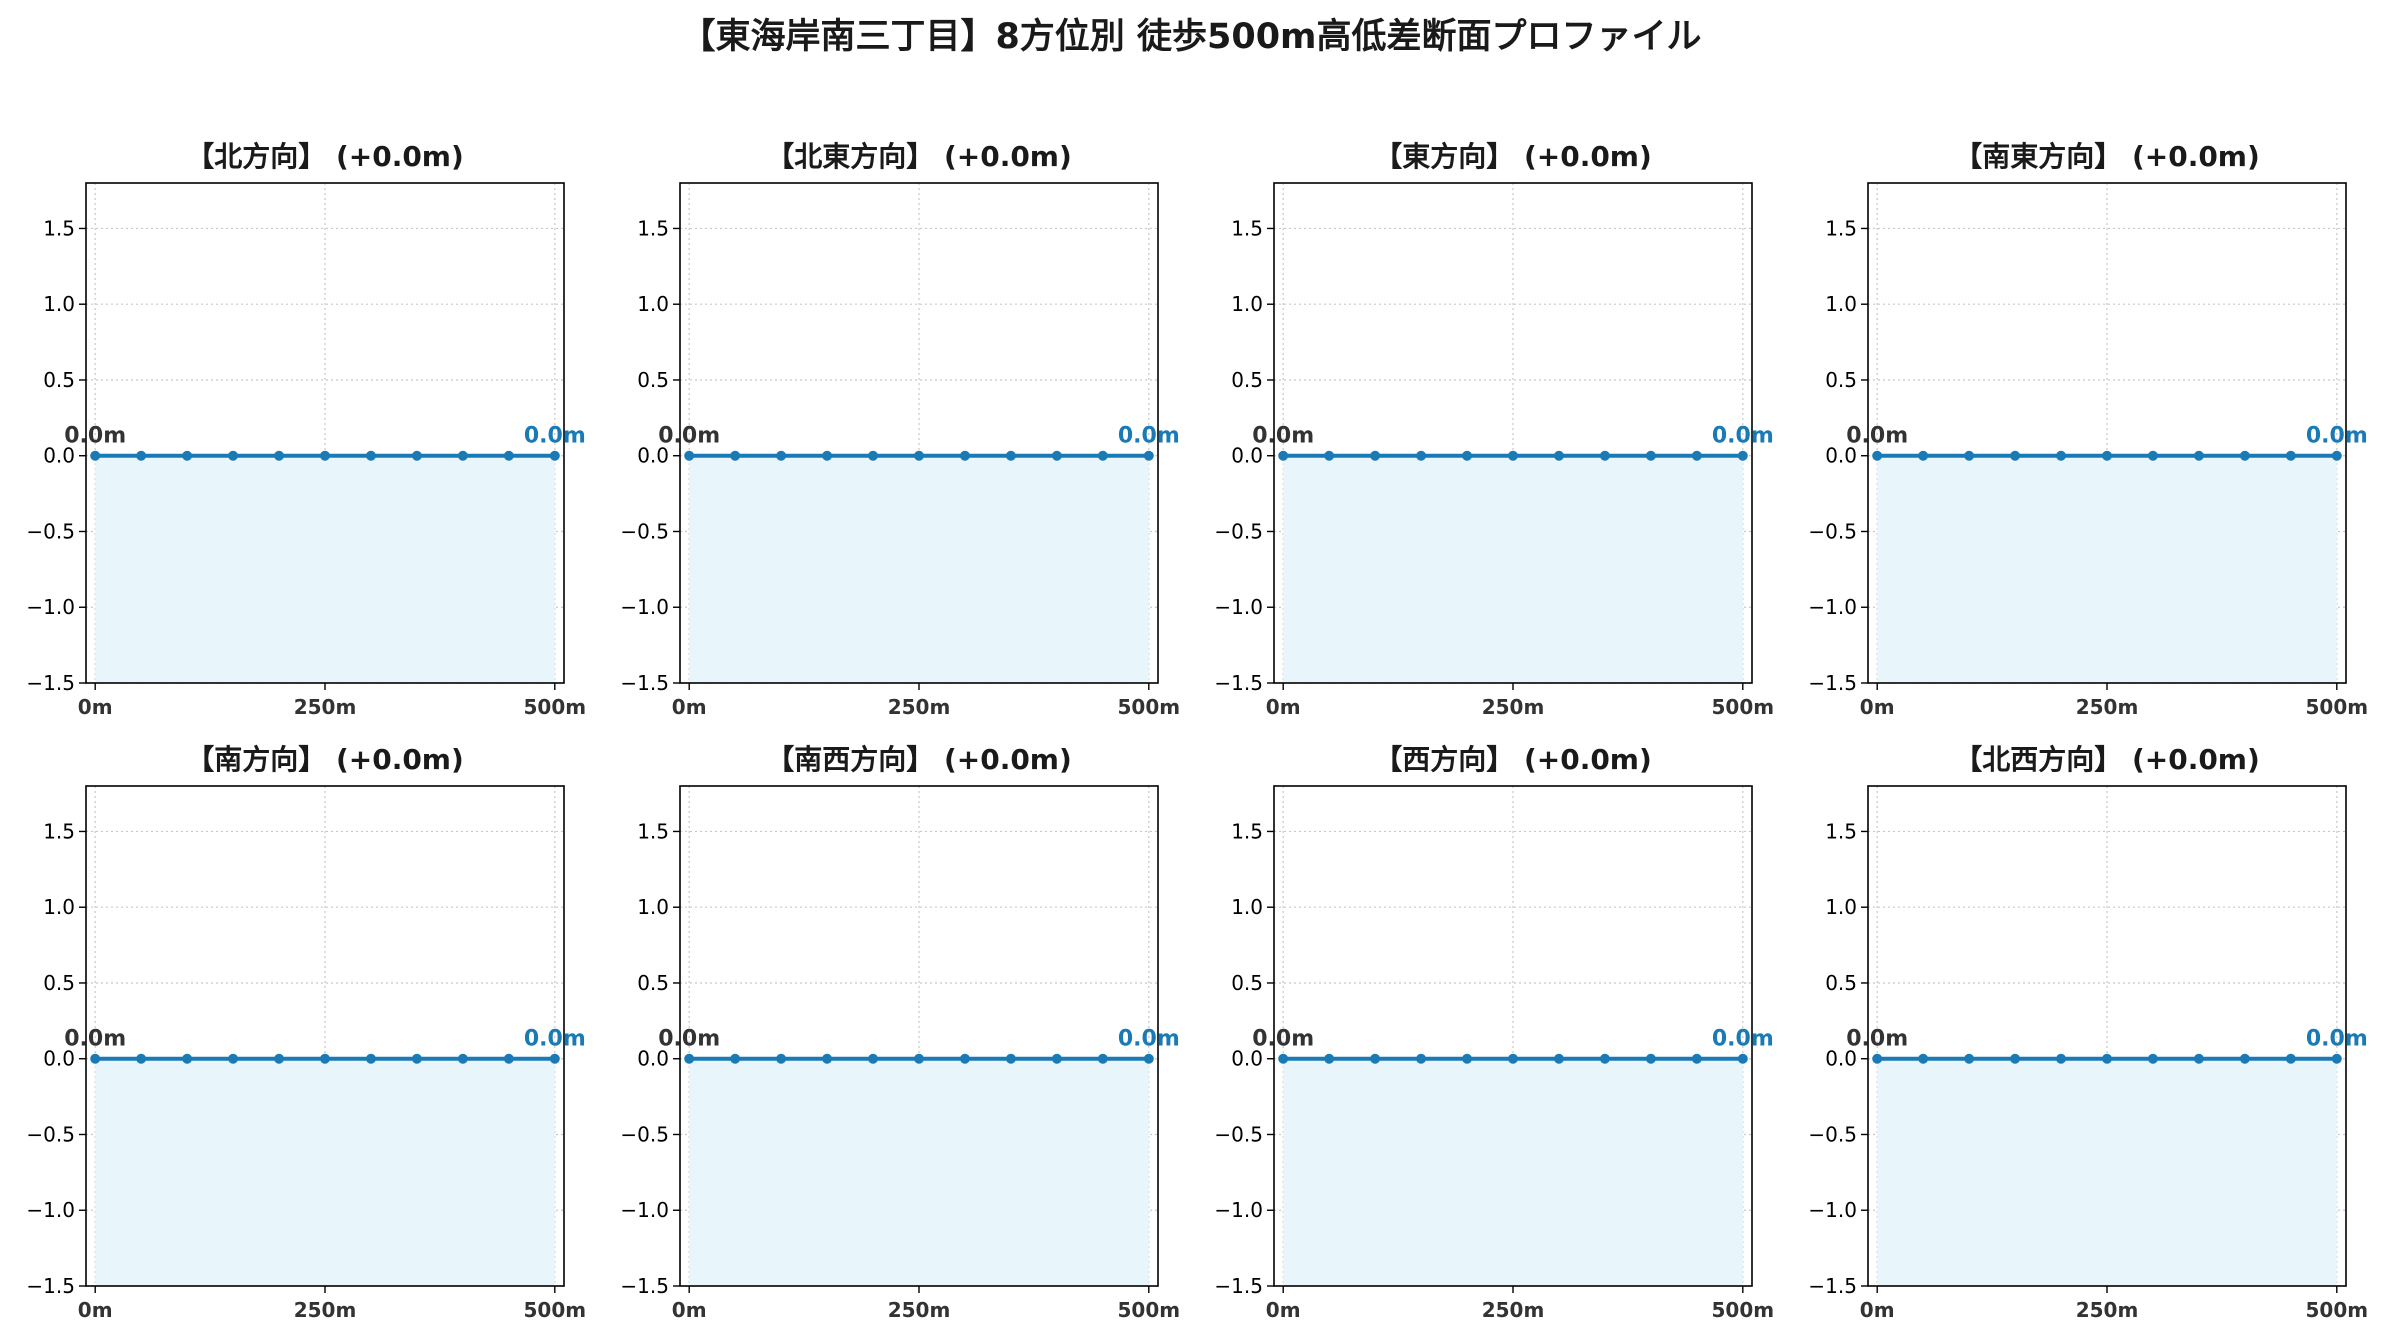 The height and width of the screenshot is (1340, 2382). Describe the element at coordinates (919, 156) in the screenshot. I see `panel-title: 【北東方向】 (+0.0m)` at that location.